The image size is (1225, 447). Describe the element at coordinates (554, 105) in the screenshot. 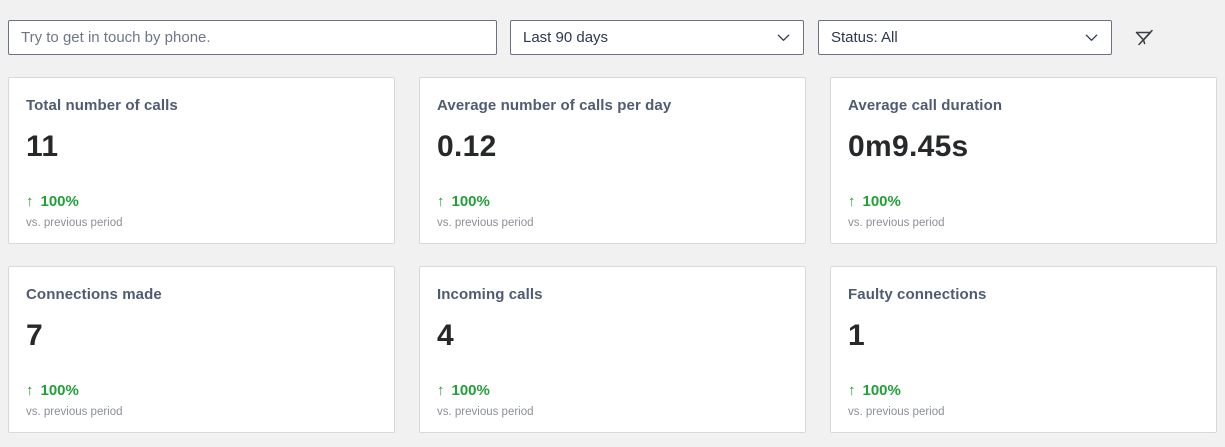

I see `card-title: Average number of calls per day` at that location.